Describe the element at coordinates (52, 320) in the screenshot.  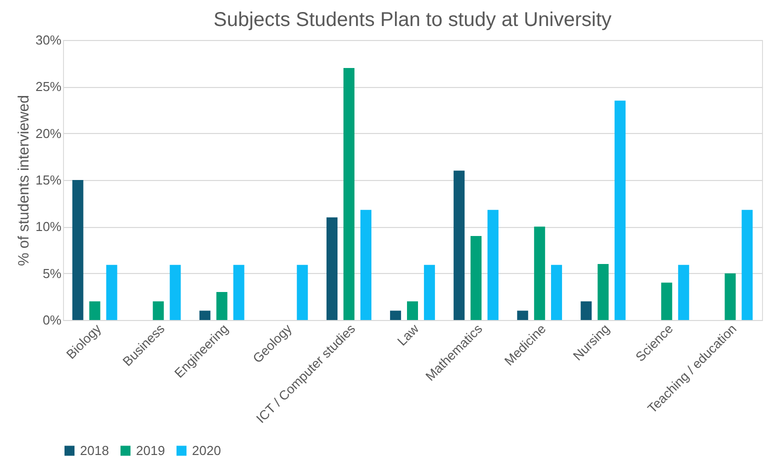
I see `y-tick-label: 0%` at that location.